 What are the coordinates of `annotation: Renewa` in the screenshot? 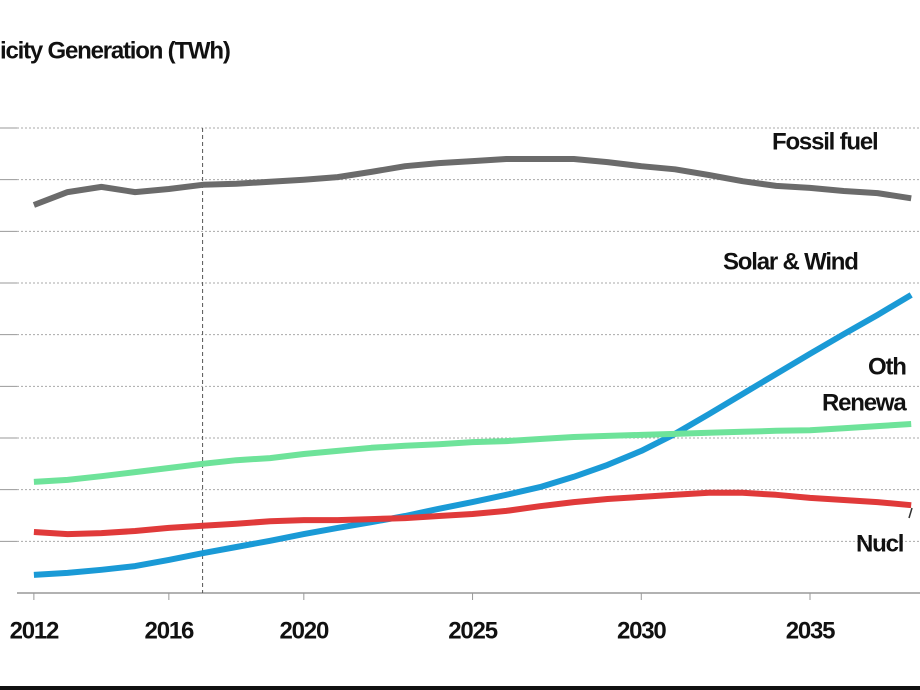 It's located at (864, 402).